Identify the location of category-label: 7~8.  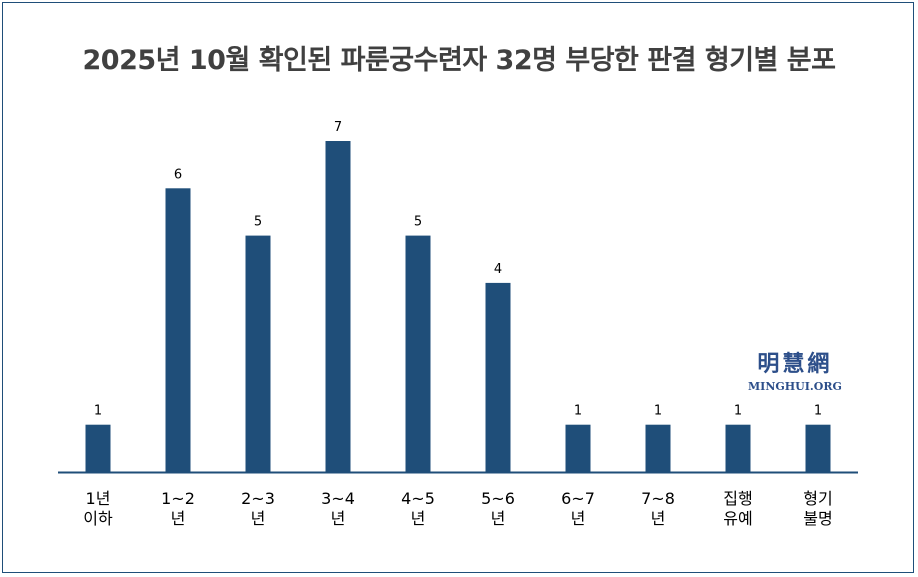
(658, 498).